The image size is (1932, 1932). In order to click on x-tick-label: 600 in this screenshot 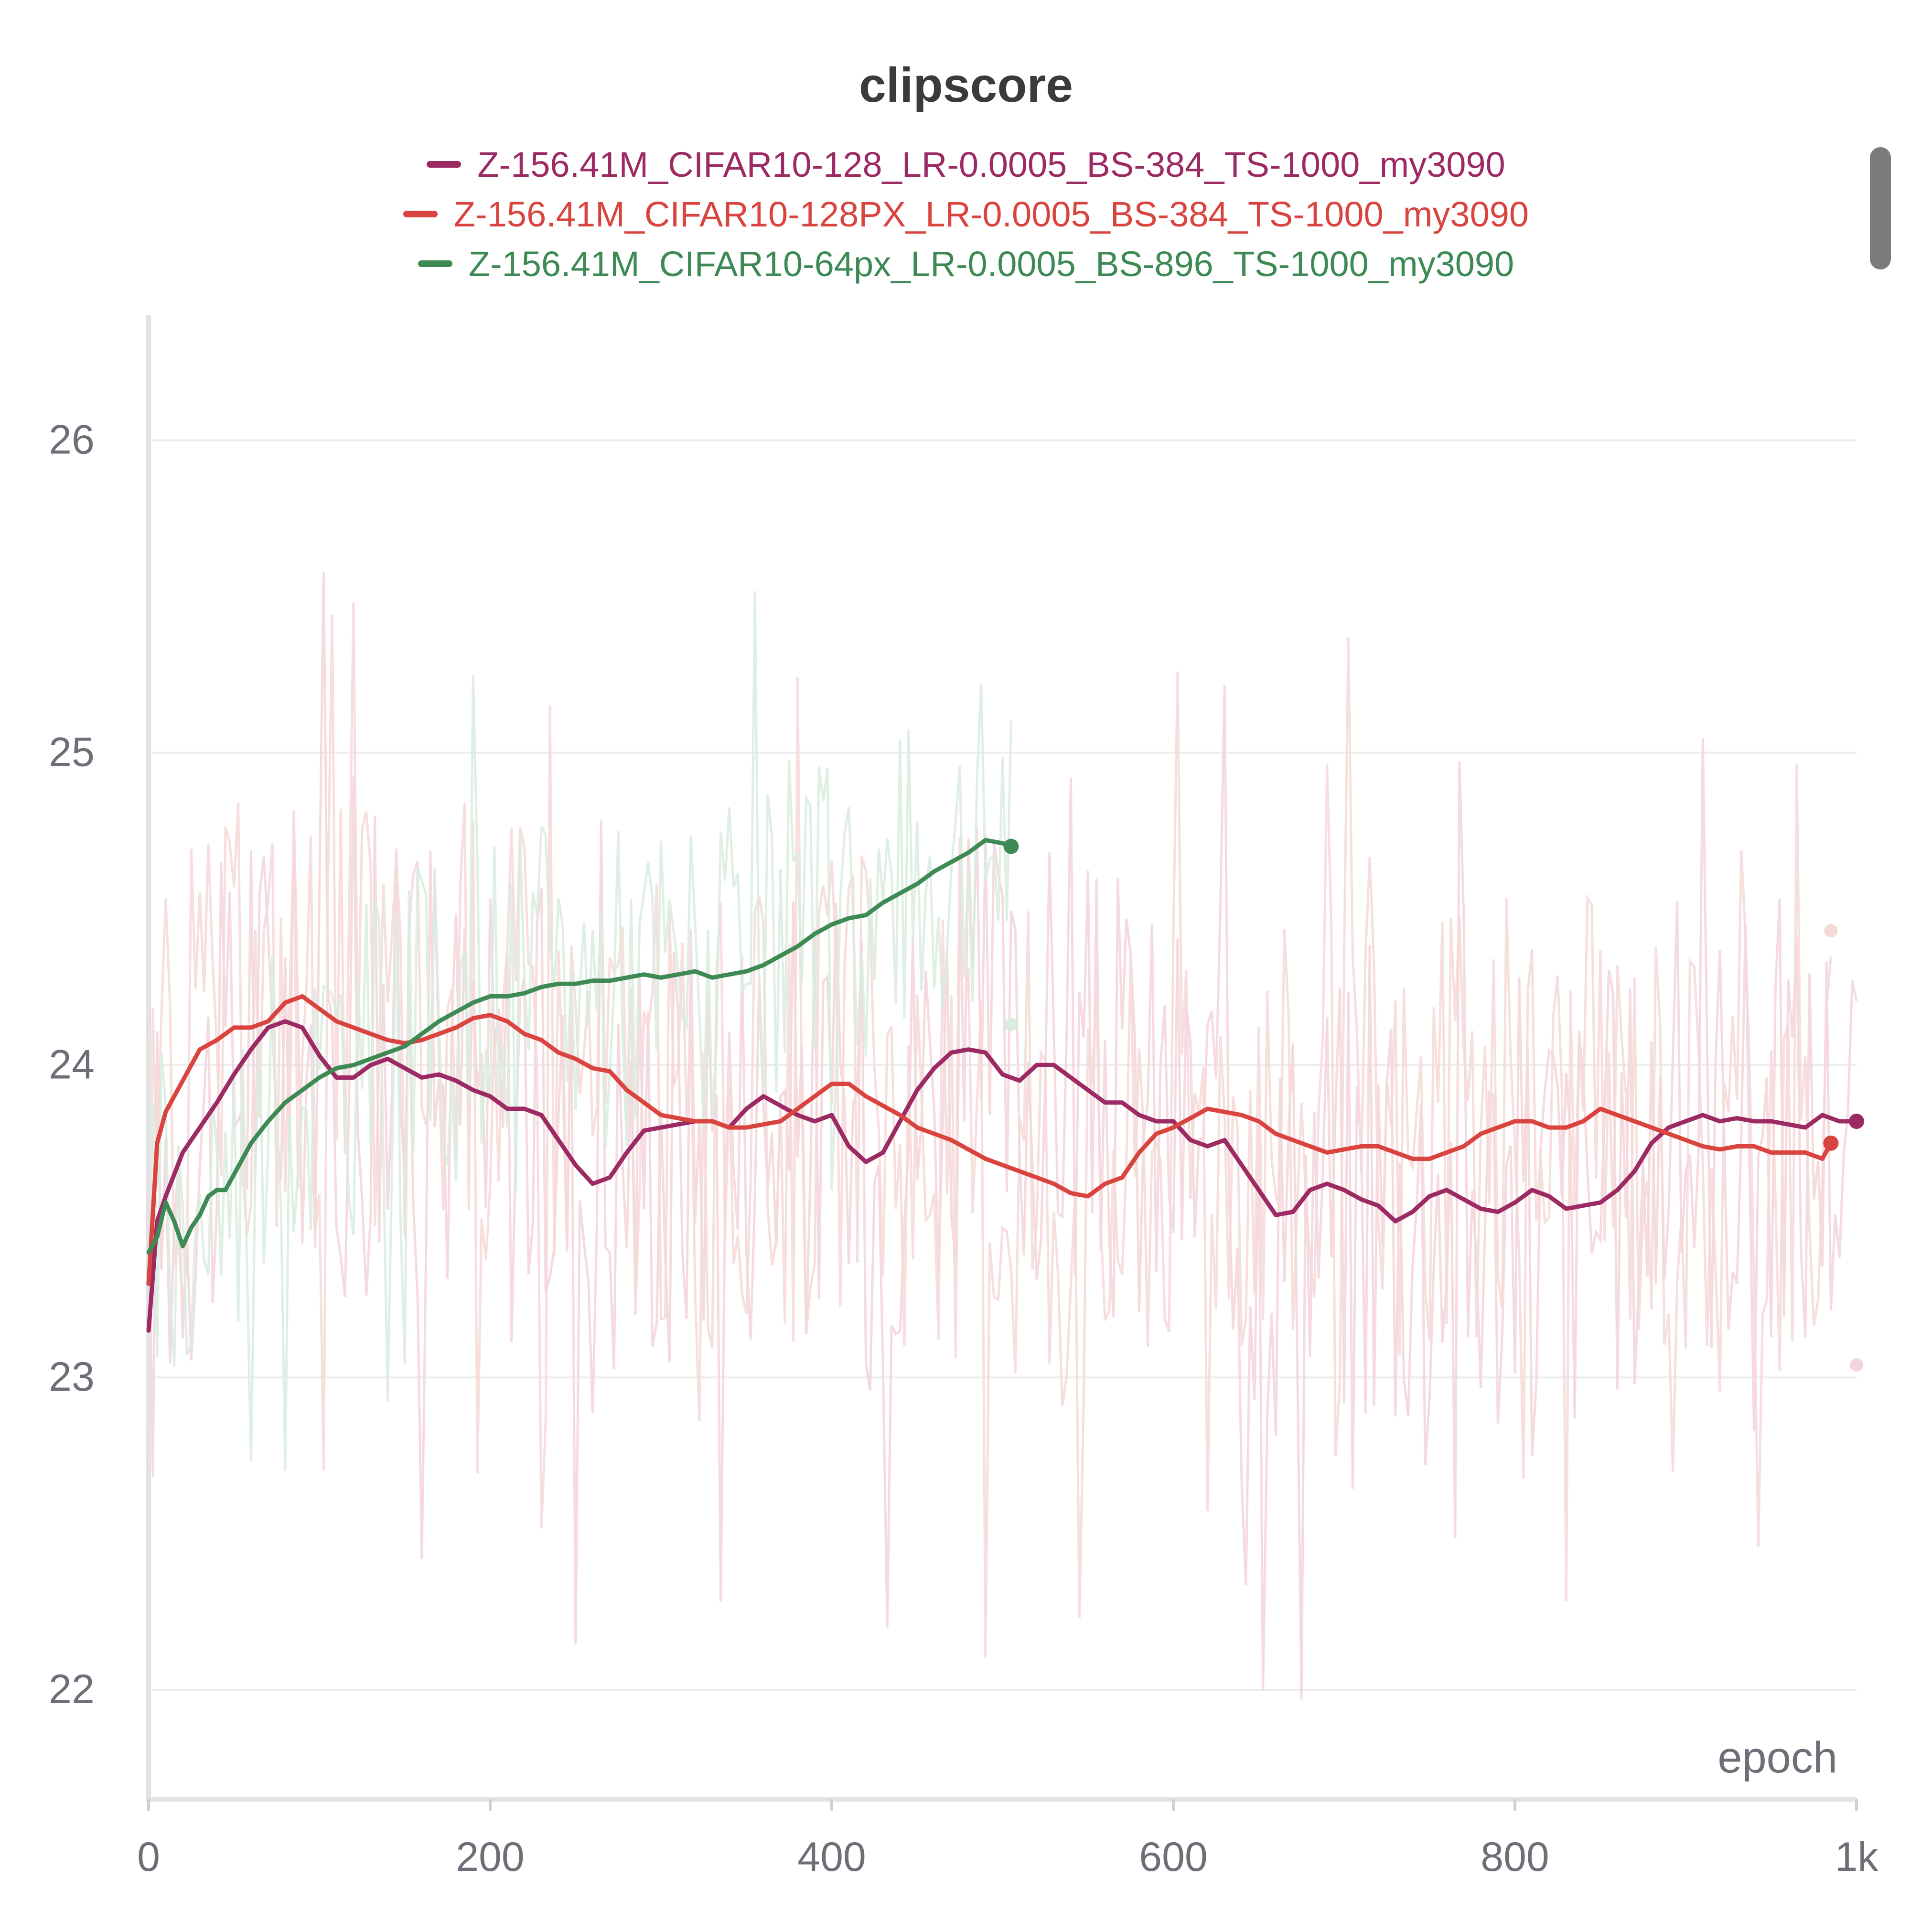, I will do `click(1173, 1857)`.